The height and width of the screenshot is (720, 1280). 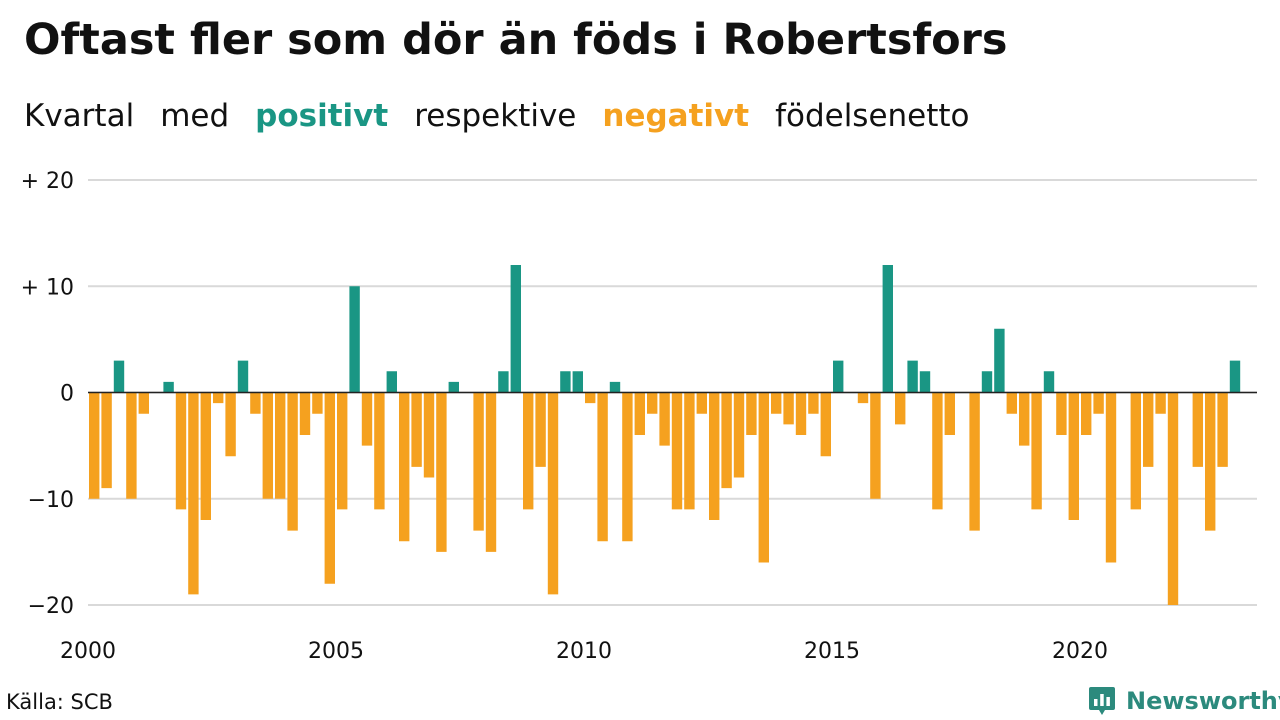 What do you see at coordinates (79, 116) in the screenshot?
I see `subtitle-text-kvartal: Kvartal` at bounding box center [79, 116].